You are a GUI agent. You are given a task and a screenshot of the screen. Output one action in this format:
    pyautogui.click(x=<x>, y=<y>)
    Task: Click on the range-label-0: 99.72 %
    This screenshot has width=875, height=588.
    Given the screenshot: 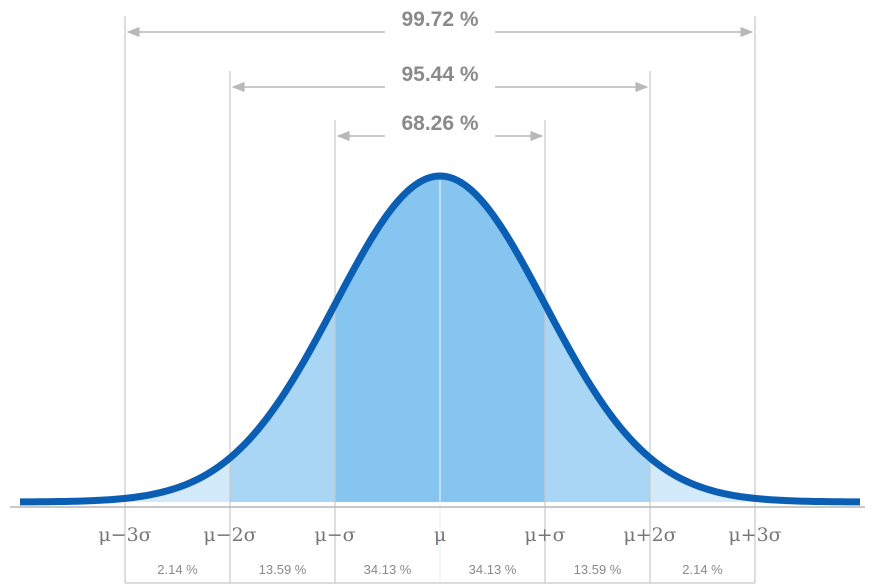 What is the action you would take?
    pyautogui.click(x=439, y=19)
    